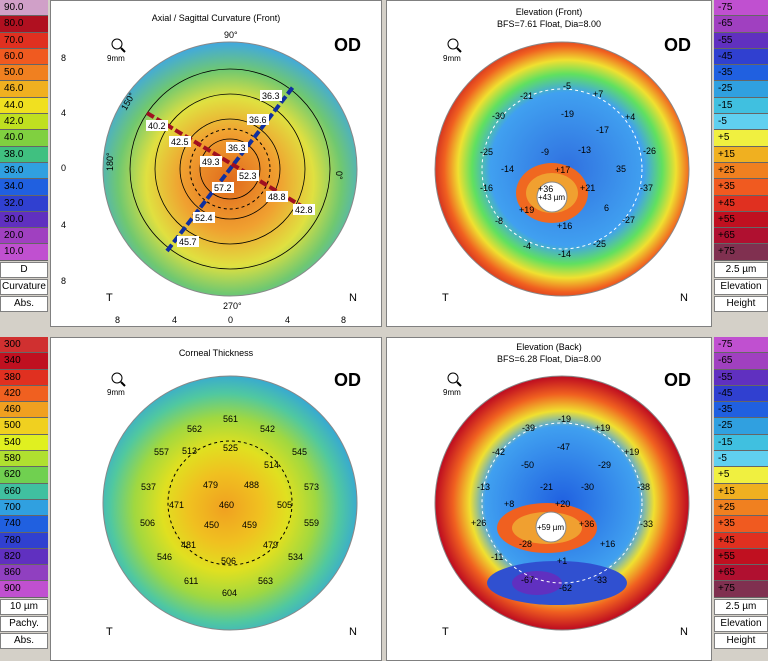 This screenshot has height=661, width=768. What do you see at coordinates (598, 94) in the screenshot?
I see `map-value: +7` at bounding box center [598, 94].